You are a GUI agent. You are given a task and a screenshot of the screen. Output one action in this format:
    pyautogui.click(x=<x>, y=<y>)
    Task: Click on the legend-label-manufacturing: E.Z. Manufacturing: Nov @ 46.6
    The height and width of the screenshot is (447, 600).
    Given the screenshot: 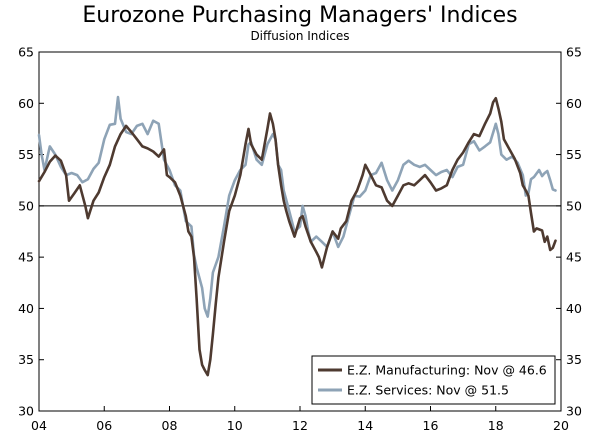 What is the action you would take?
    pyautogui.click(x=447, y=370)
    